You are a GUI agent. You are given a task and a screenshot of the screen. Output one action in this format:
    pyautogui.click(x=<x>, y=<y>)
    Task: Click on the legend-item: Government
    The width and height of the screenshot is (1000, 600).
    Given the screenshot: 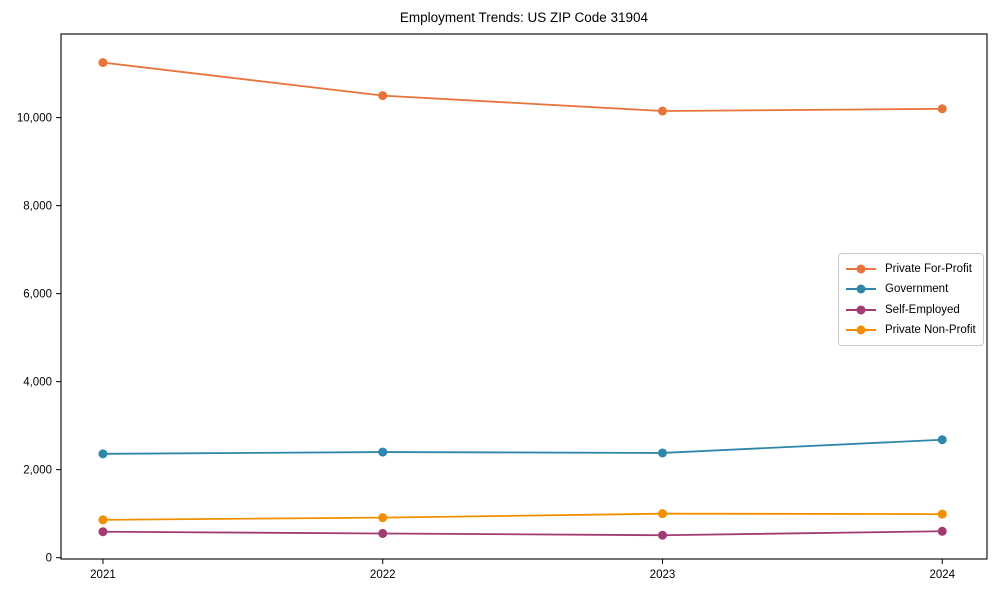 What is the action you would take?
    pyautogui.click(x=911, y=289)
    